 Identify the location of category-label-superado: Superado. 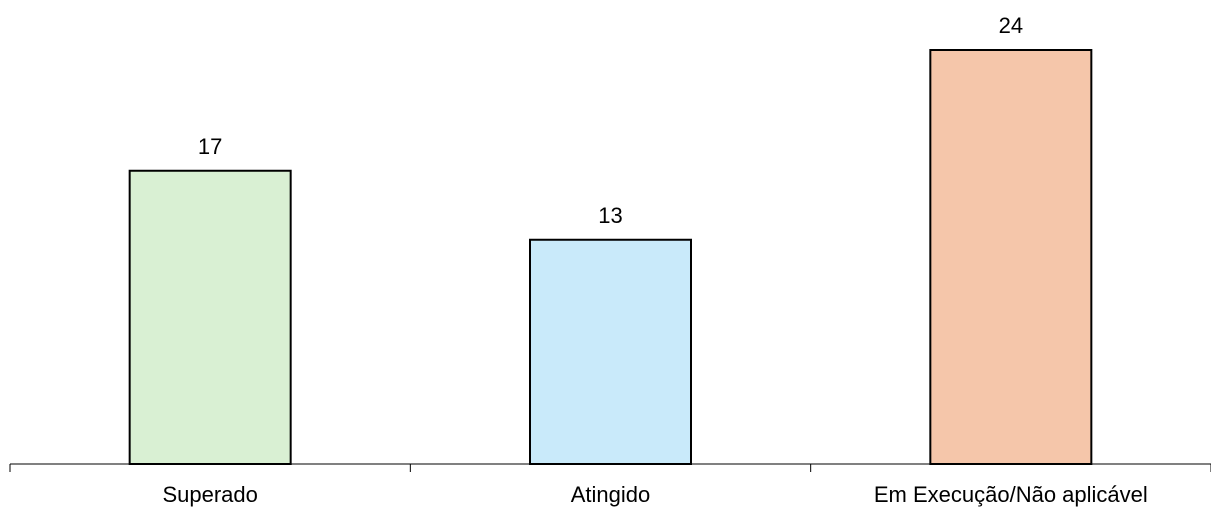
(209, 494).